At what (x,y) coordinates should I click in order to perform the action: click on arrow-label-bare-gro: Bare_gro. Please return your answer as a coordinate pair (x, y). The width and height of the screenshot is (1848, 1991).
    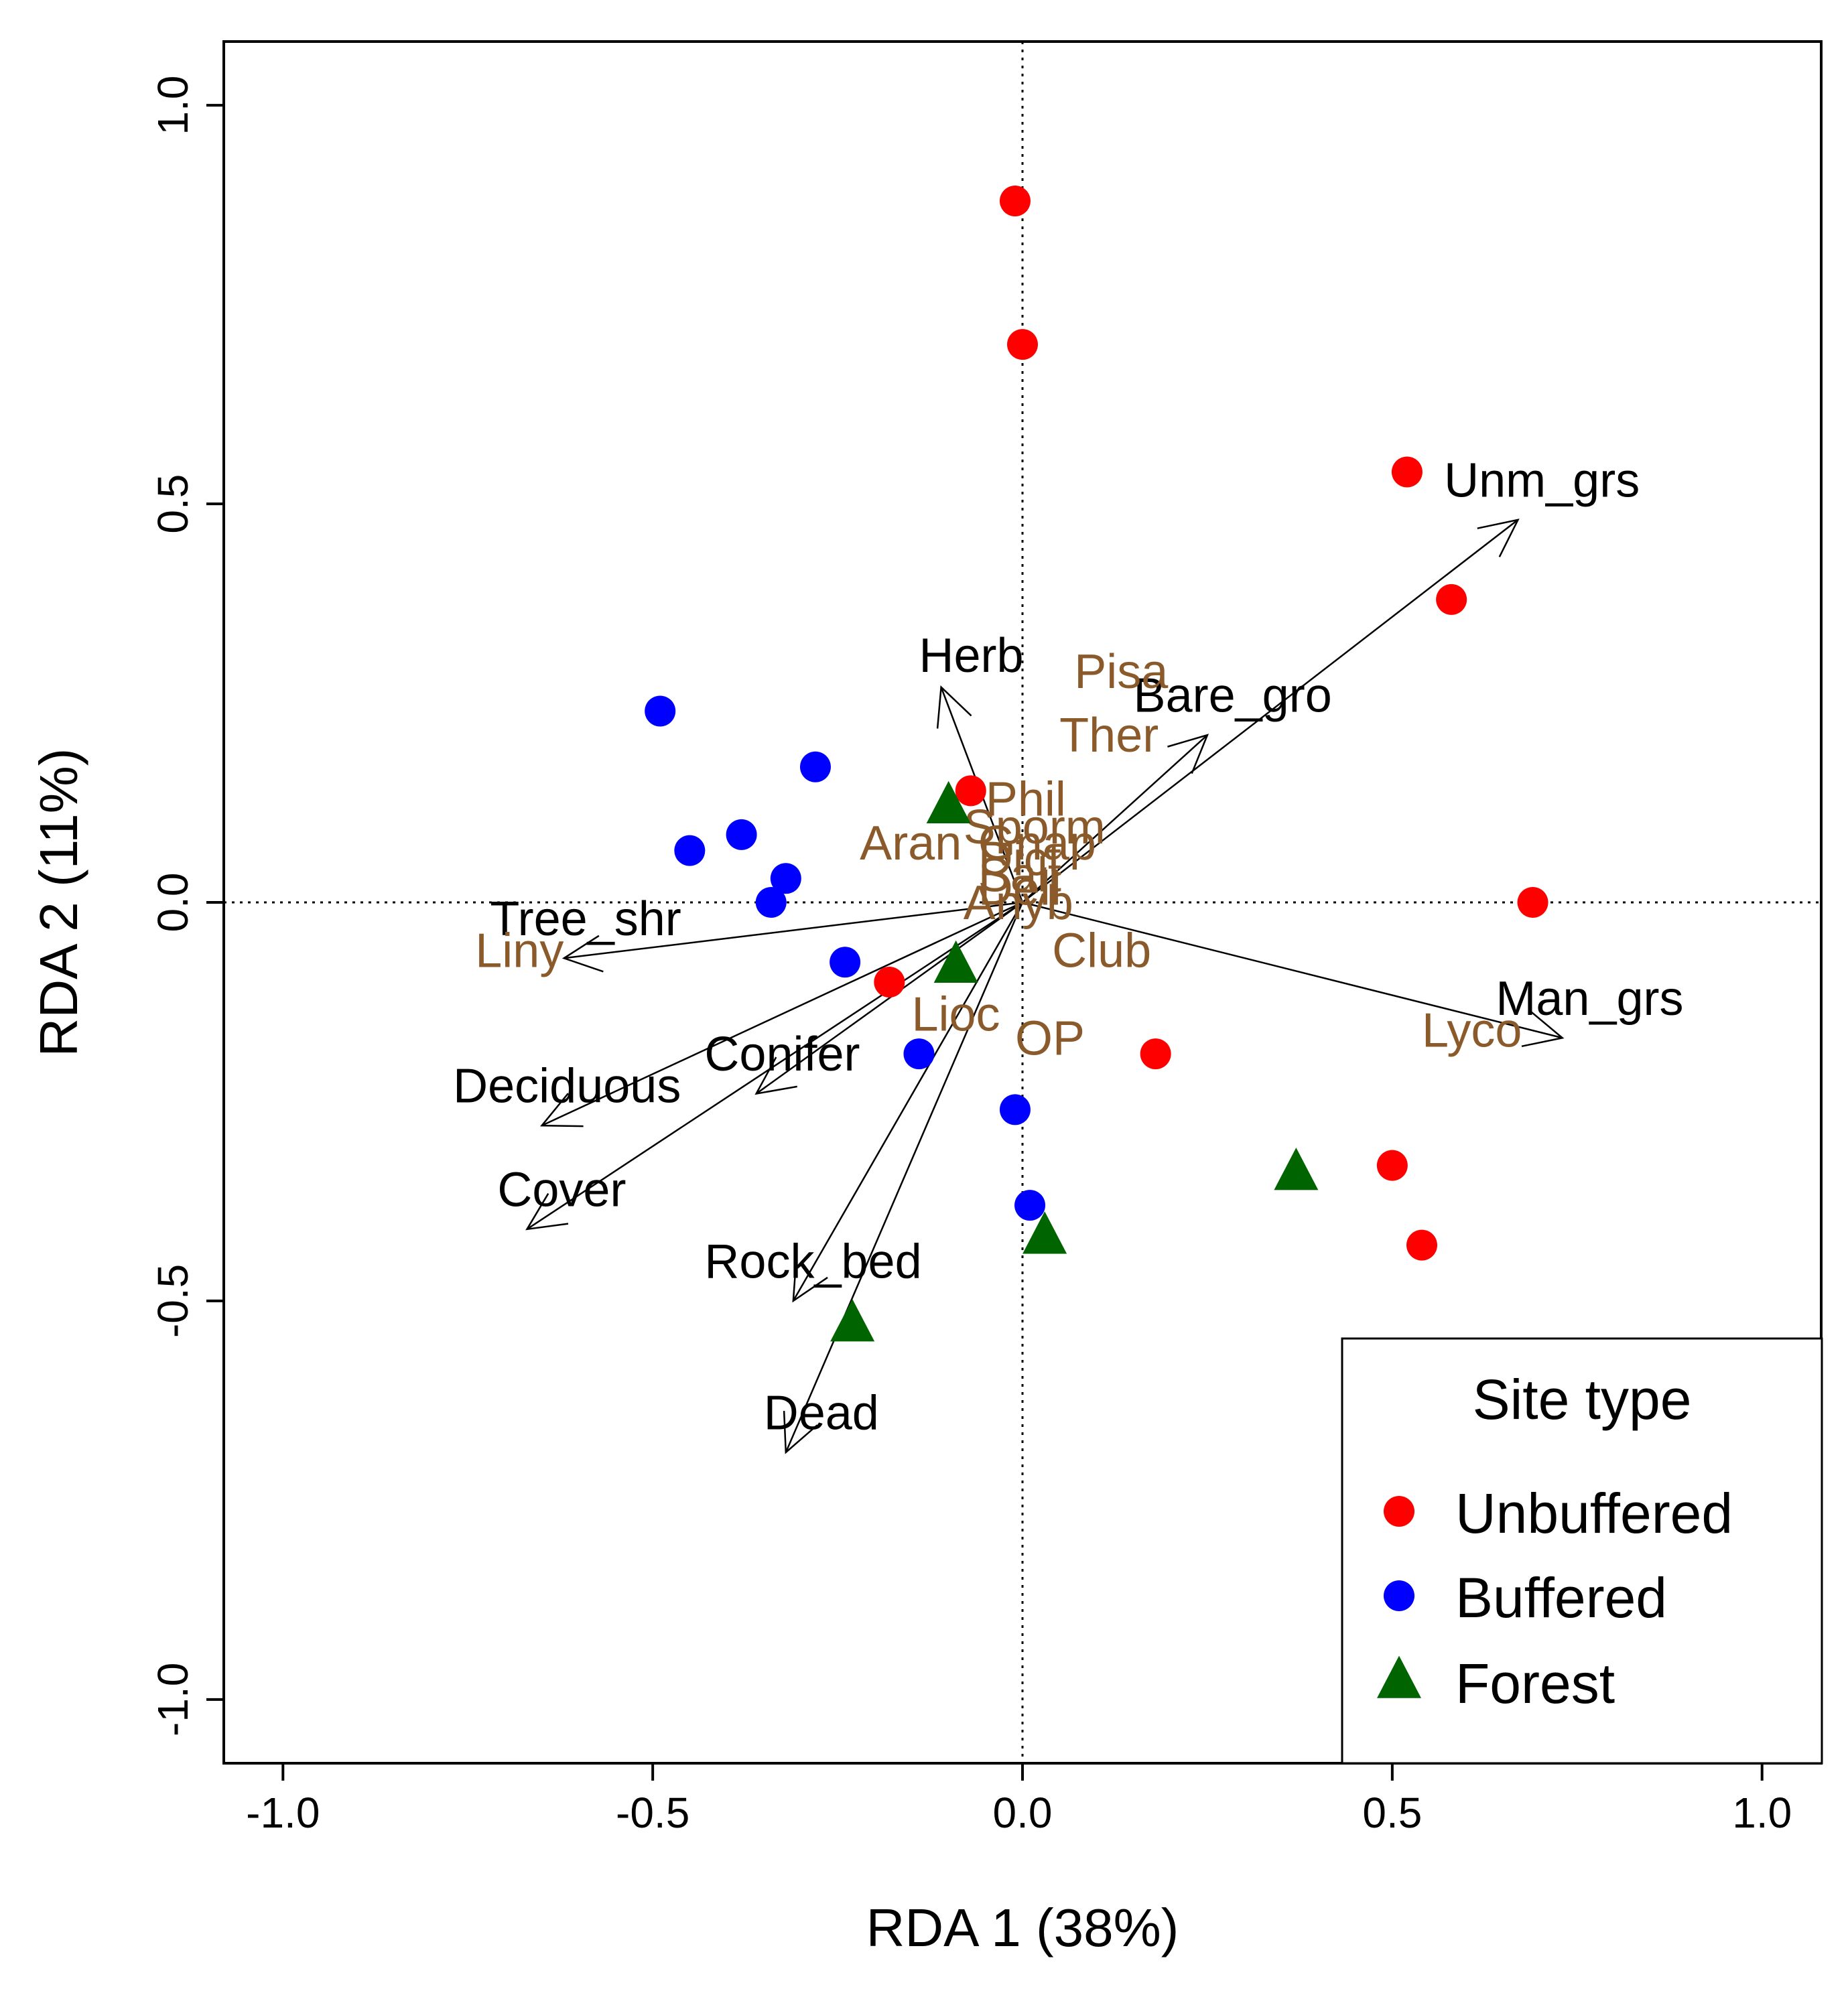
    Looking at the image, I should click on (1233, 696).